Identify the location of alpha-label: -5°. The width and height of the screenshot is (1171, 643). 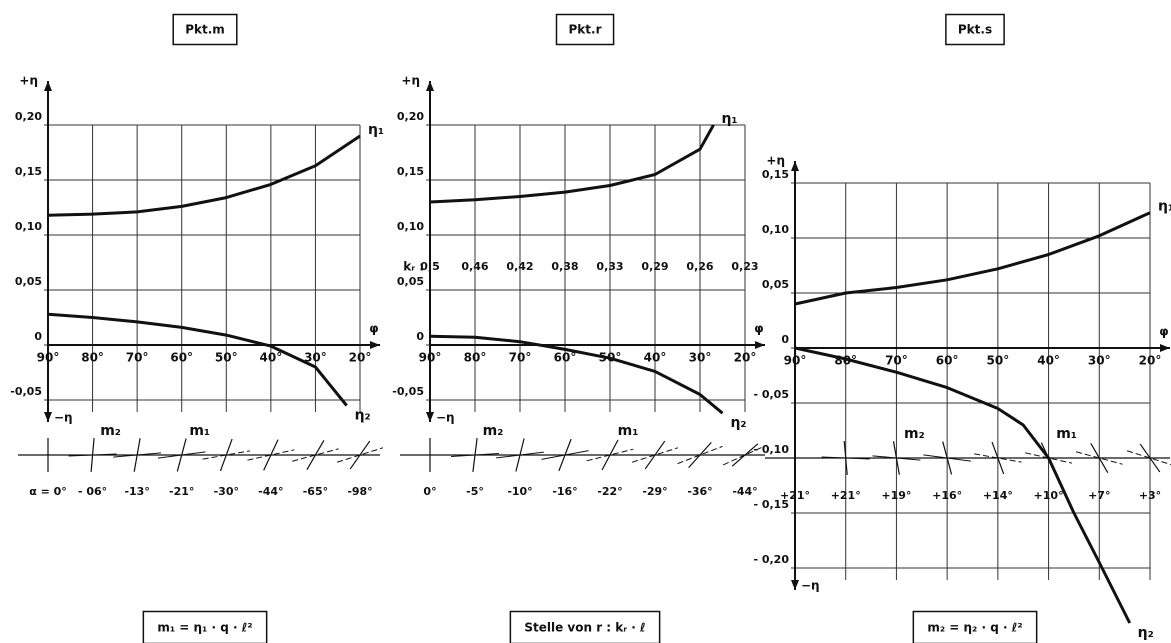
(475, 491).